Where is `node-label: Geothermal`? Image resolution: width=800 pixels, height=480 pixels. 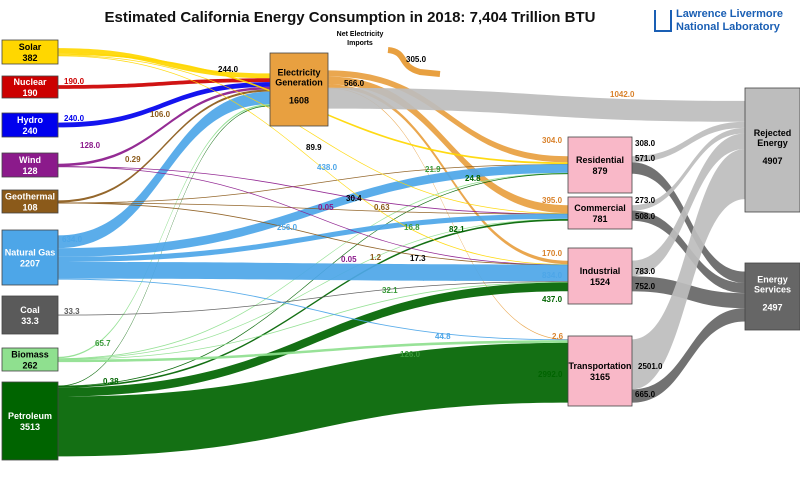
node-label: Geothermal is located at coordinates (30, 197).